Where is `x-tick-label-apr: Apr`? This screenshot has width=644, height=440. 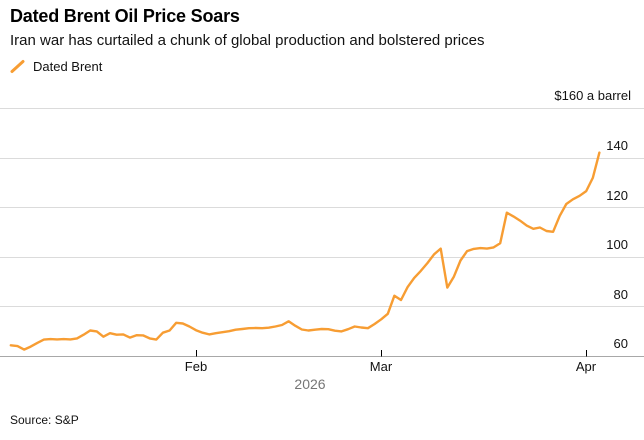 x-tick-label-apr: Apr is located at coordinates (586, 366).